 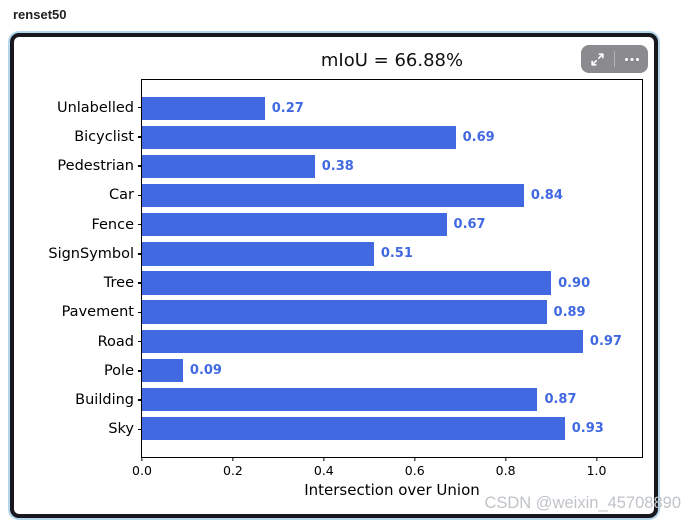 What do you see at coordinates (582, 503) in the screenshot?
I see `watermark: CSDN @weixin_45708890` at bounding box center [582, 503].